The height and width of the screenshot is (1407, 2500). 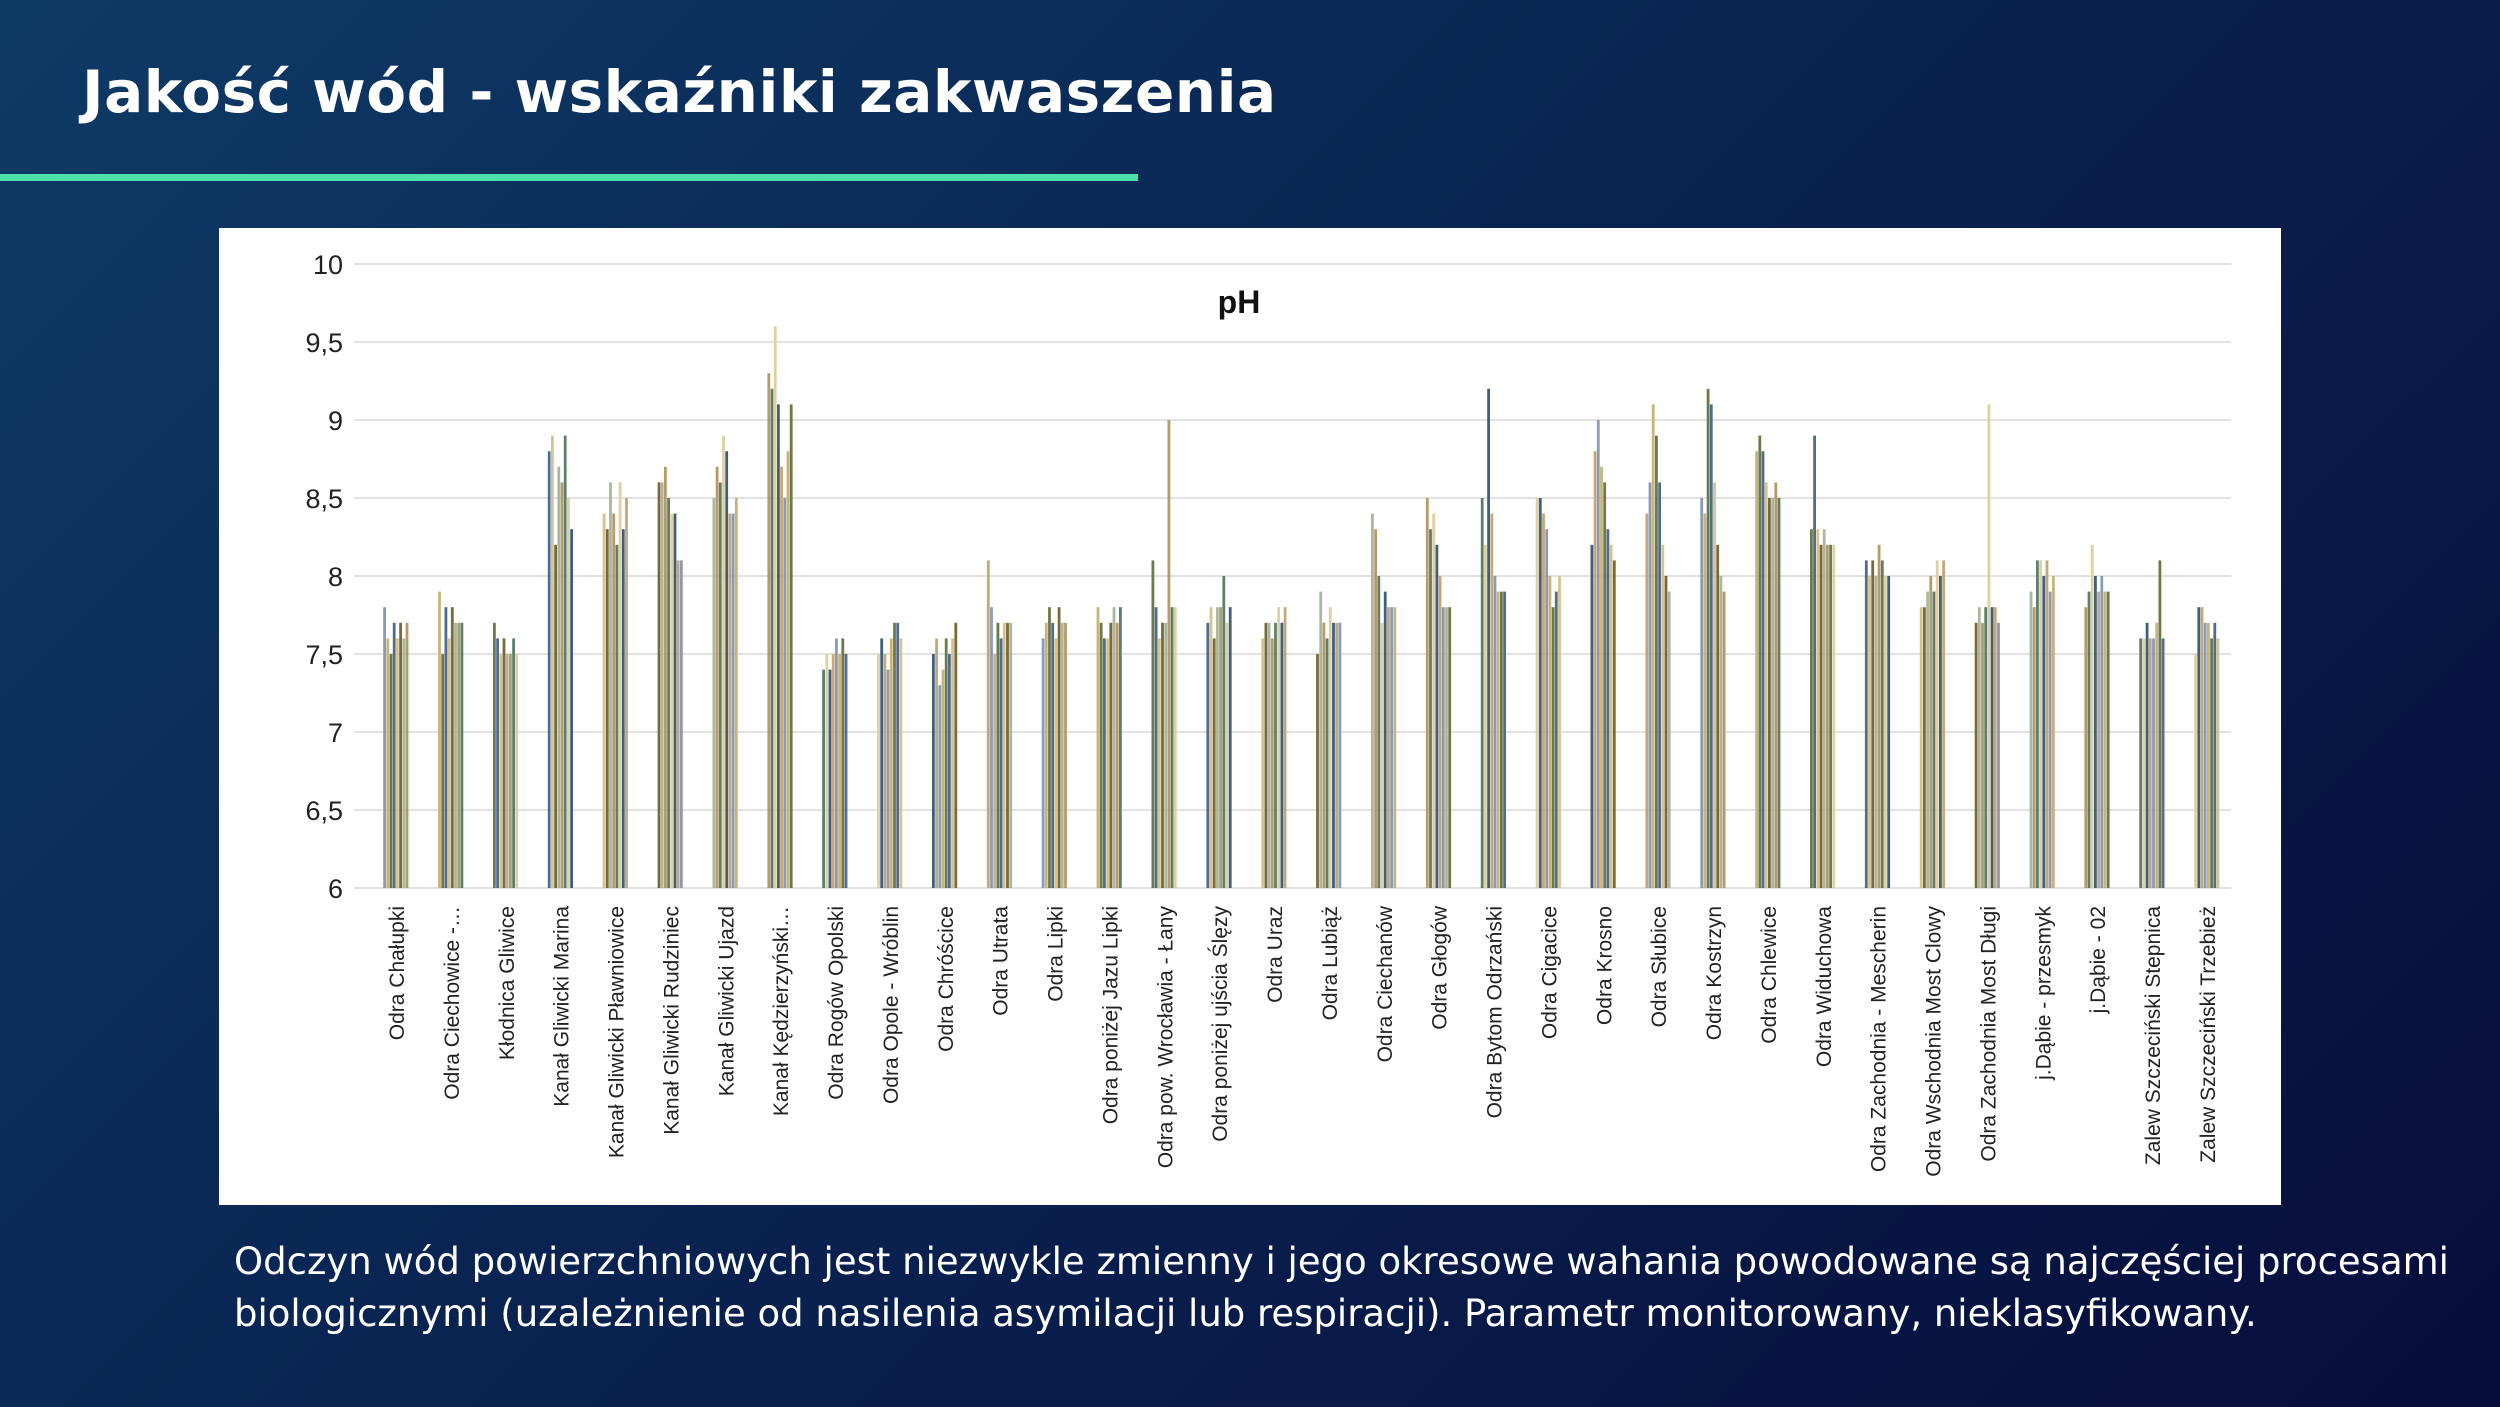 What do you see at coordinates (1239, 302) in the screenshot?
I see `chart-title: pH` at bounding box center [1239, 302].